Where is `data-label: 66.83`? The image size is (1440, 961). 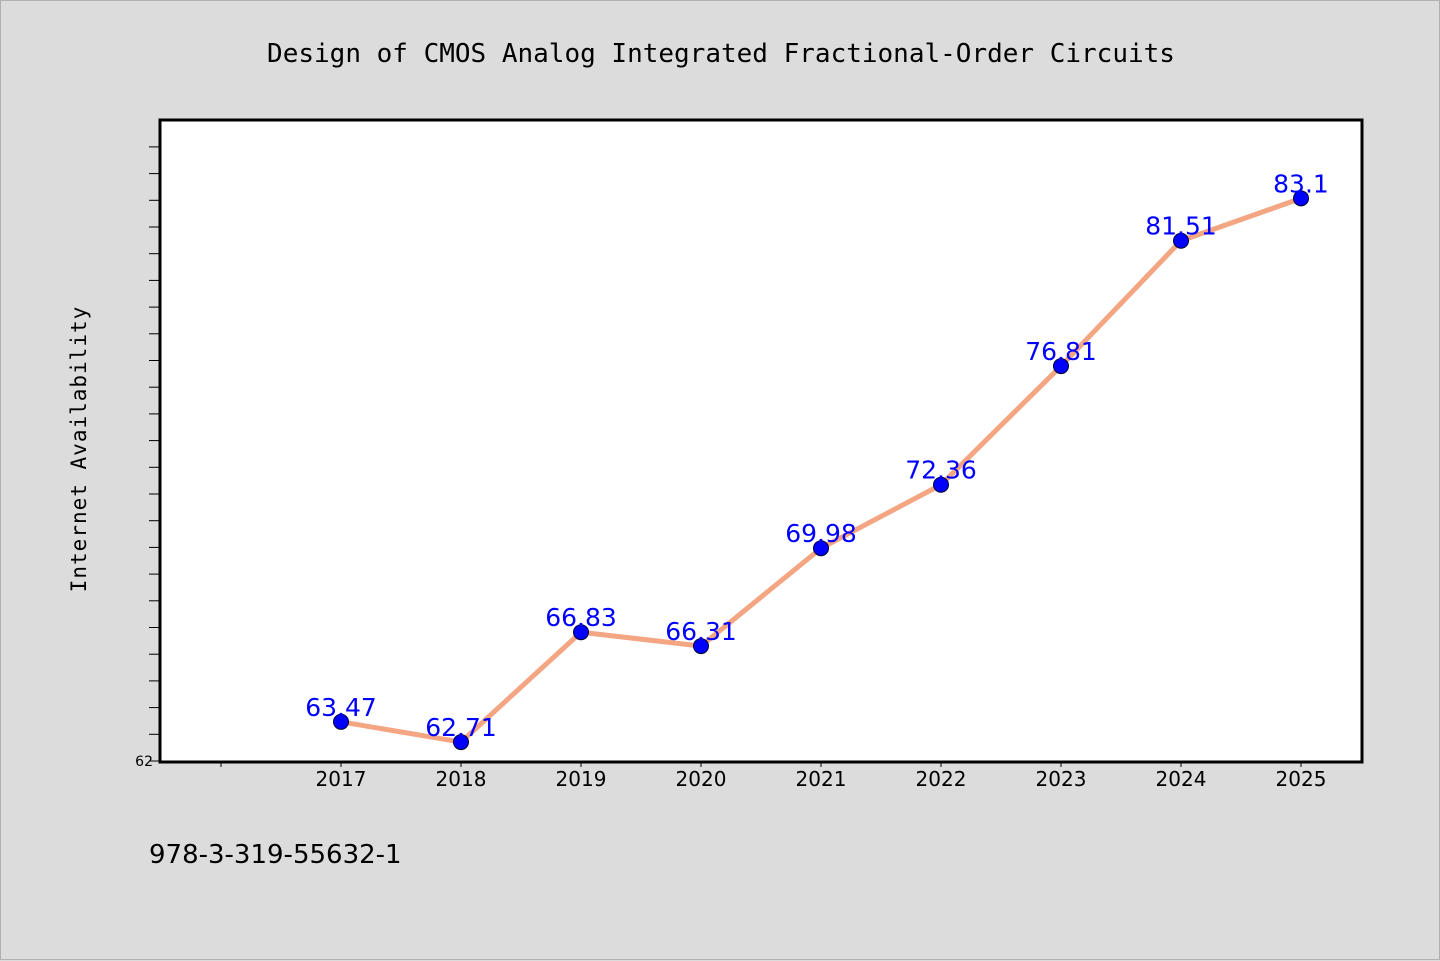 data-label: 66.83 is located at coordinates (581, 617).